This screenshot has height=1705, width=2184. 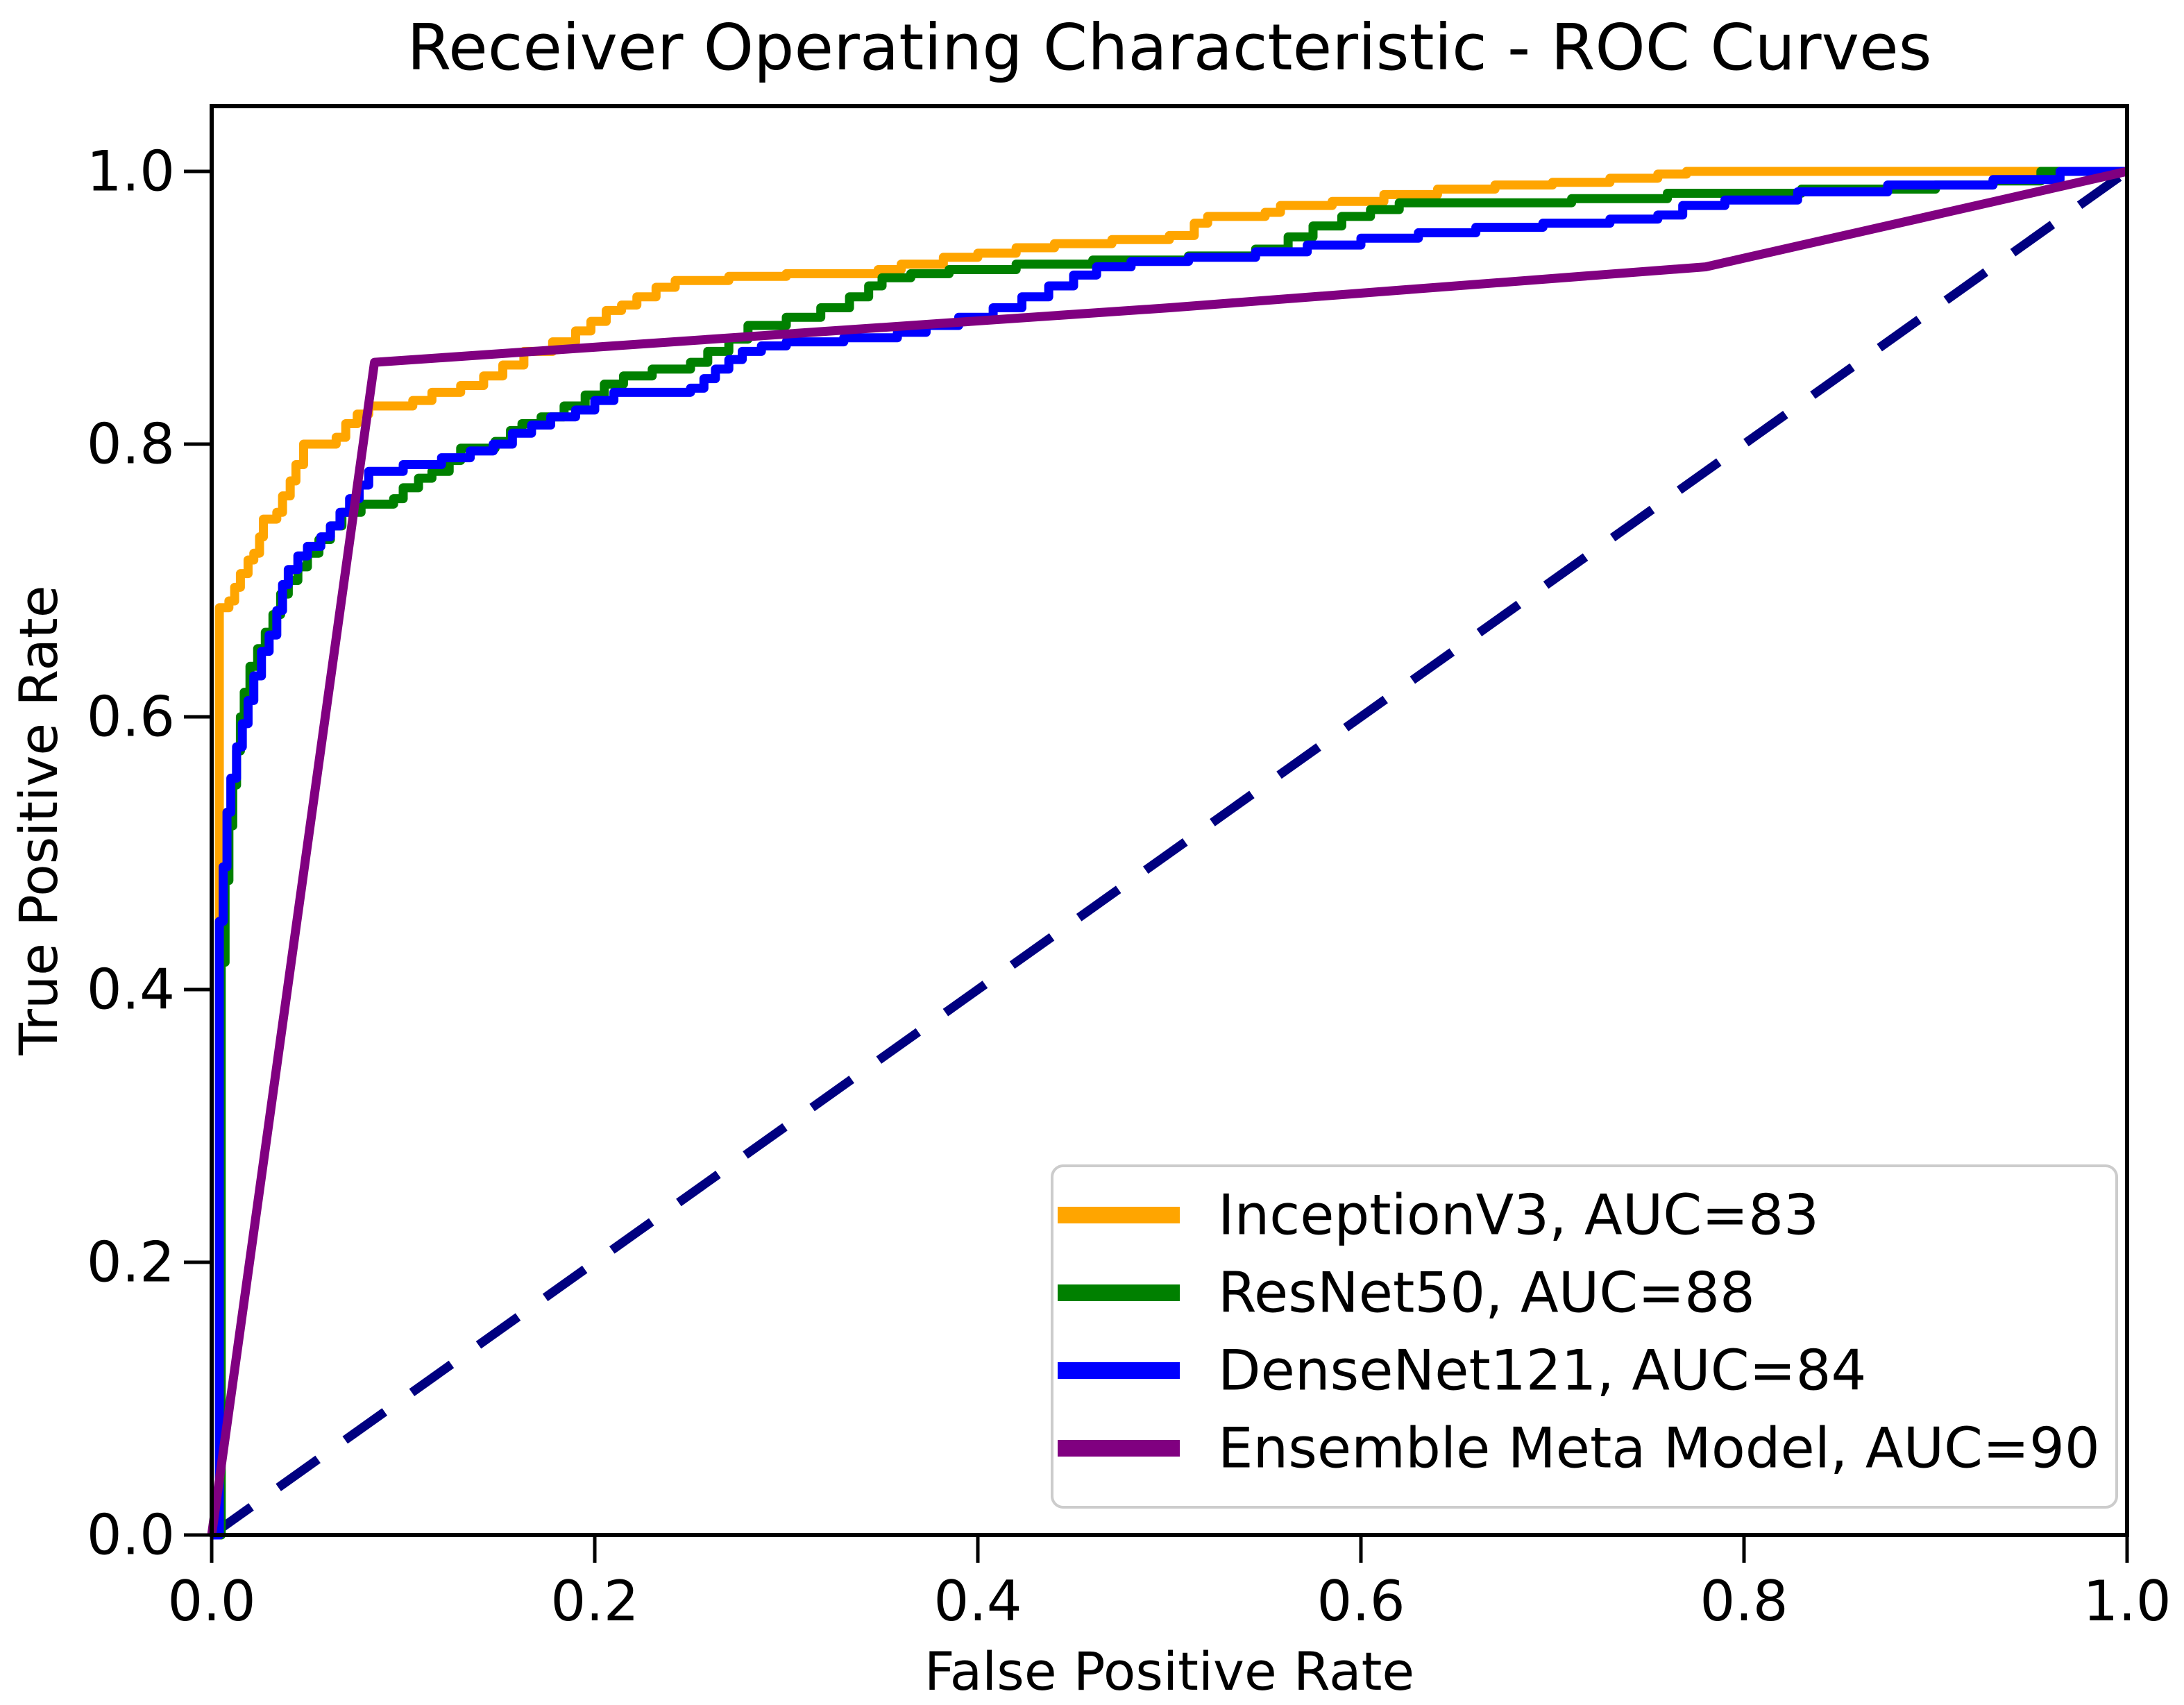 I want to click on legend-label: DenseNet121, AUC=84, so click(x=1542, y=1371).